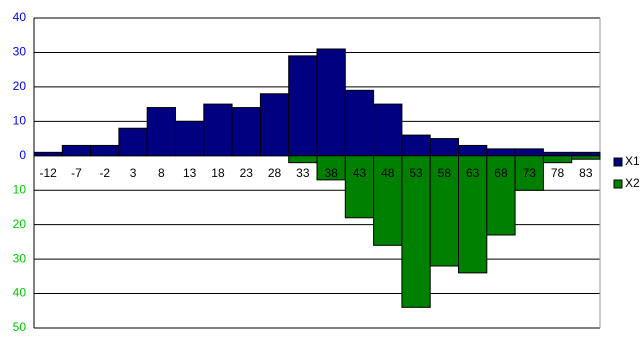  Describe the element at coordinates (586, 173) in the screenshot. I see `x-tick-label: 83` at that location.